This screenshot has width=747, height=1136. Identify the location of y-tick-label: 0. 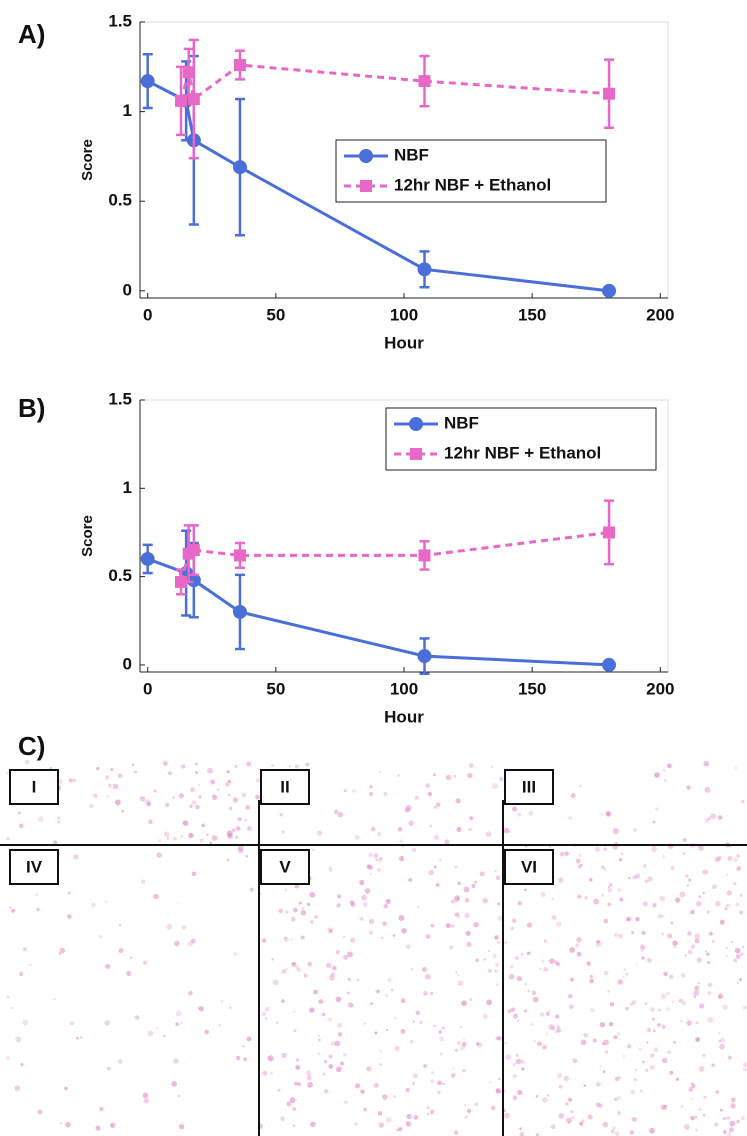
(127, 663).